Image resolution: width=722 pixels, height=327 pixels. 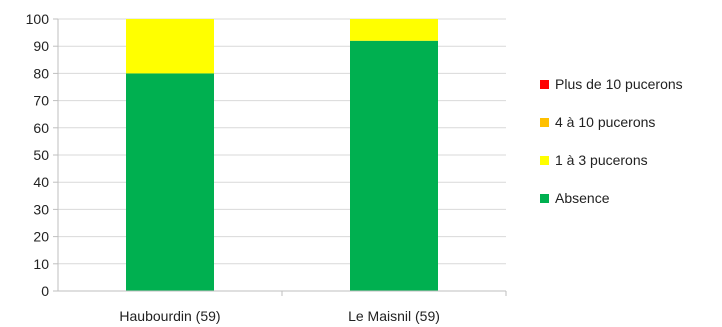 I want to click on legend-item: 4 à 10 pucerons, so click(x=611, y=122).